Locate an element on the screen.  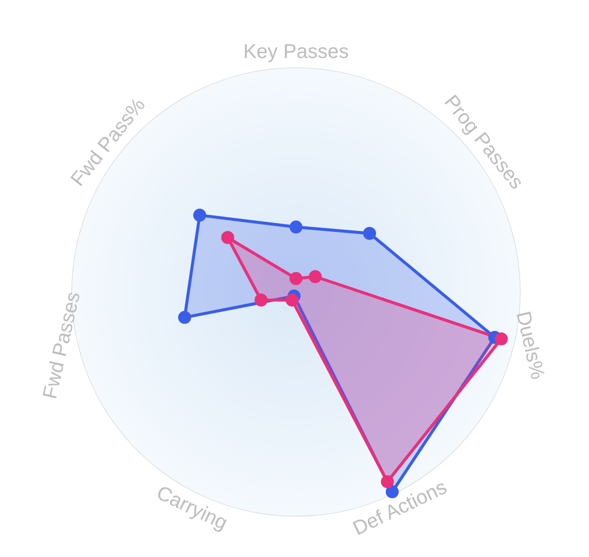
spoke-label: Duels% is located at coordinates (530, 345).